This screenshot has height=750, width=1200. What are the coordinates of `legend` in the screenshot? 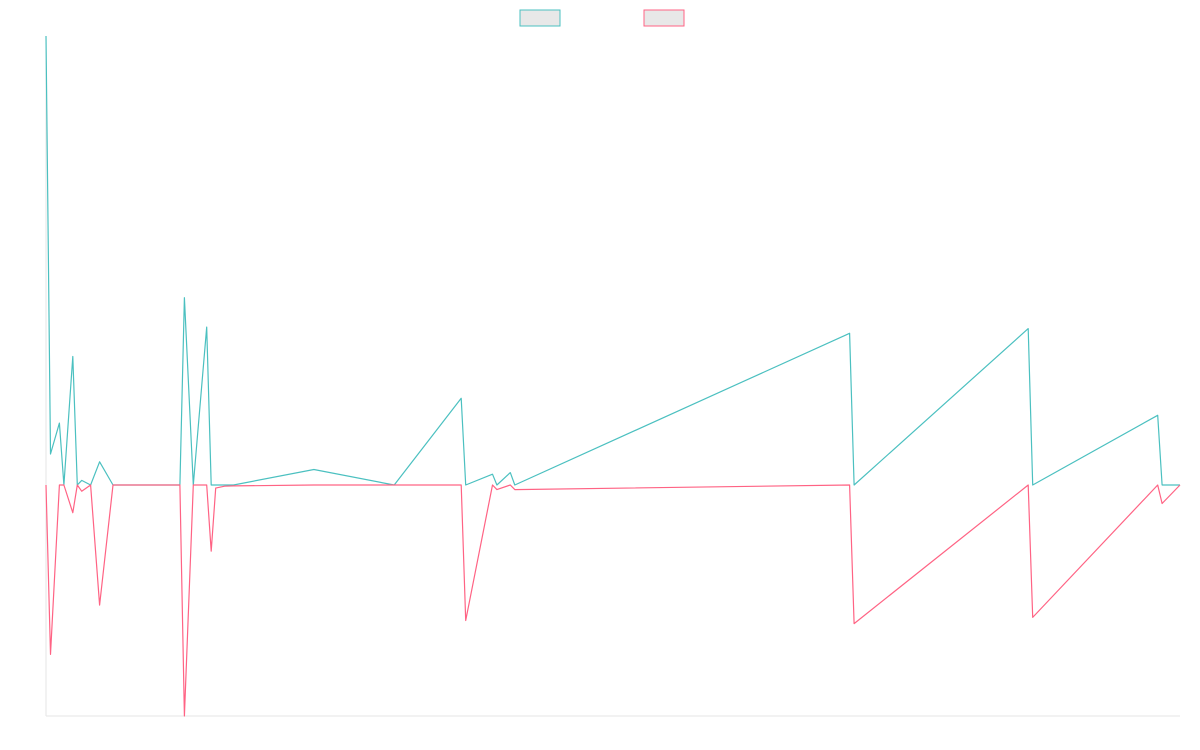 It's located at (602, 18).